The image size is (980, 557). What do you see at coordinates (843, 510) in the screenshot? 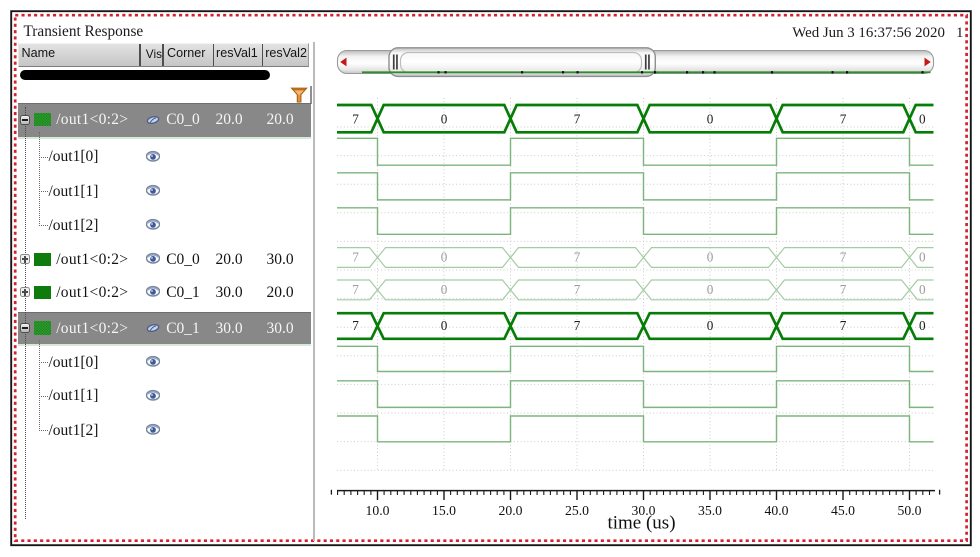
I see `svg-text: 45.0` at bounding box center [843, 510].